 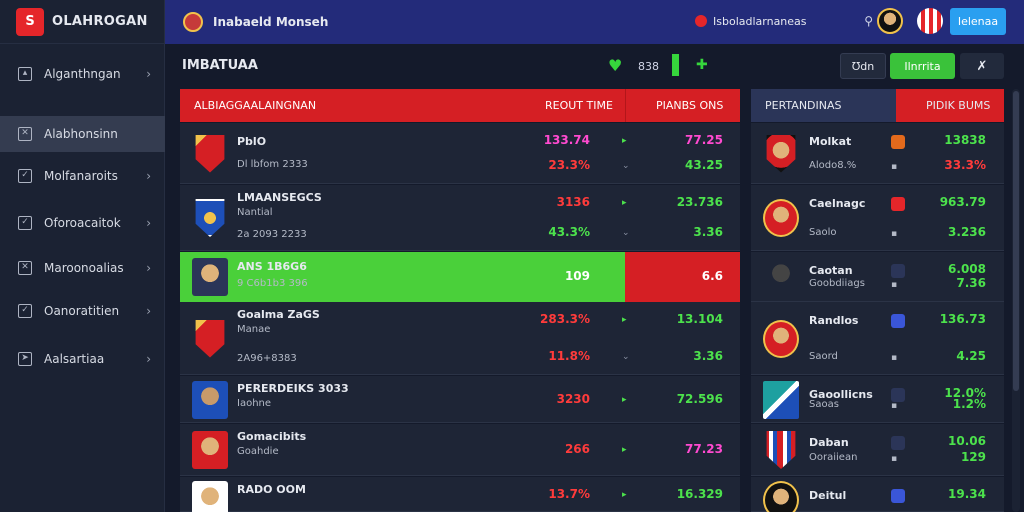 What do you see at coordinates (841, 394) in the screenshot?
I see `player-name: Gaoollicns` at bounding box center [841, 394].